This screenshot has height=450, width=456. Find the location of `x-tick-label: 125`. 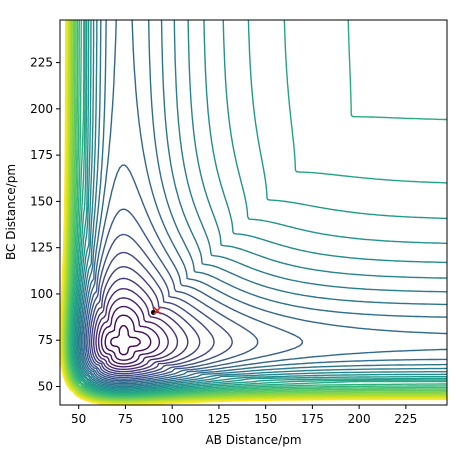

x-tick-label: 125 is located at coordinates (218, 419).